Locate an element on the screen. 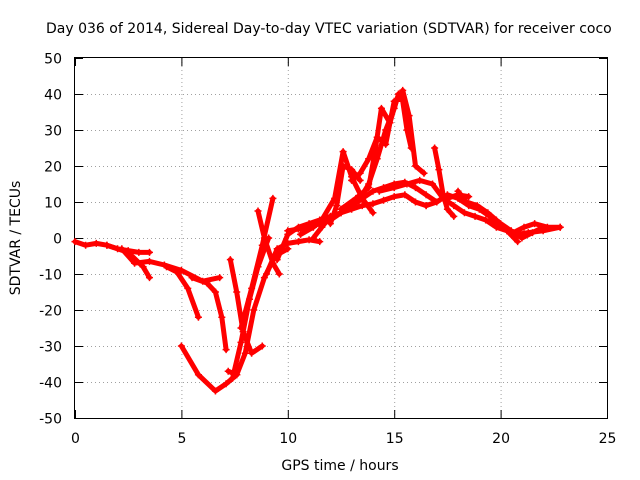 The width and height of the screenshot is (640, 480). y-tick-label: 30 is located at coordinates (53, 132).